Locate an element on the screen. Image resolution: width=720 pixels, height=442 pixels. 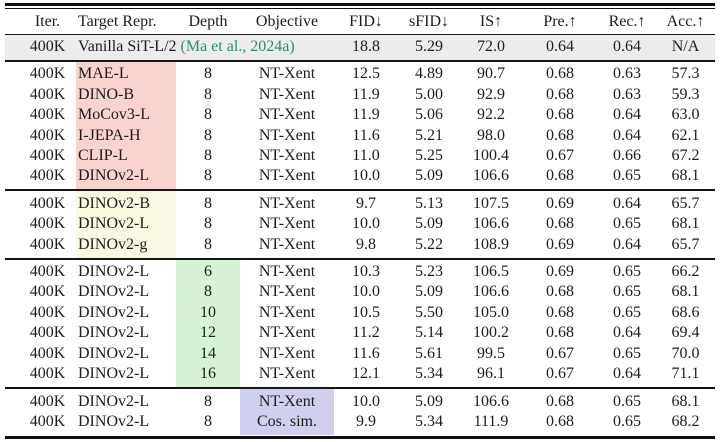
cell-sfid: 5.29 is located at coordinates (429, 46).